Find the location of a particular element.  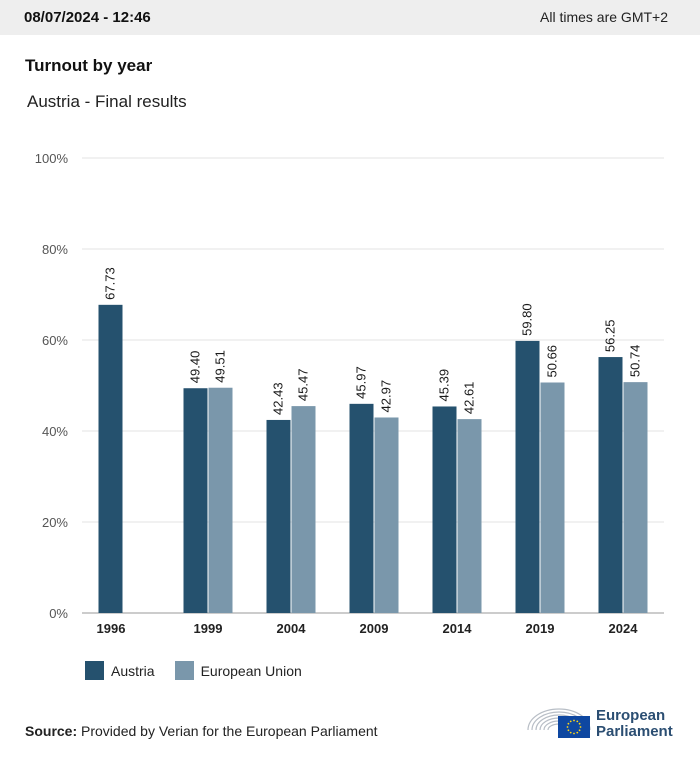

data-label: 59.80 is located at coordinates (527, 319).